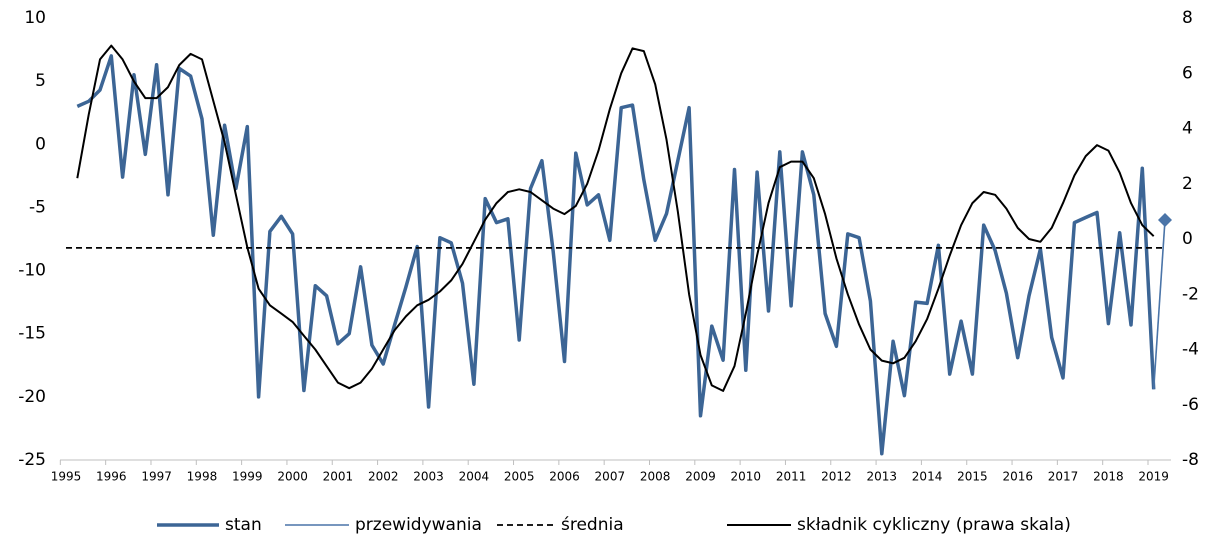  I want to click on series-line, so click(1159, 305).